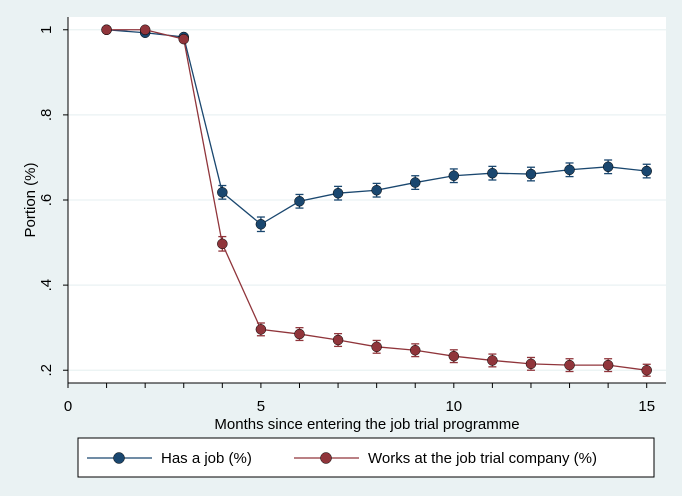 The image size is (682, 496). I want to click on x-tick-label: 10, so click(453, 406).